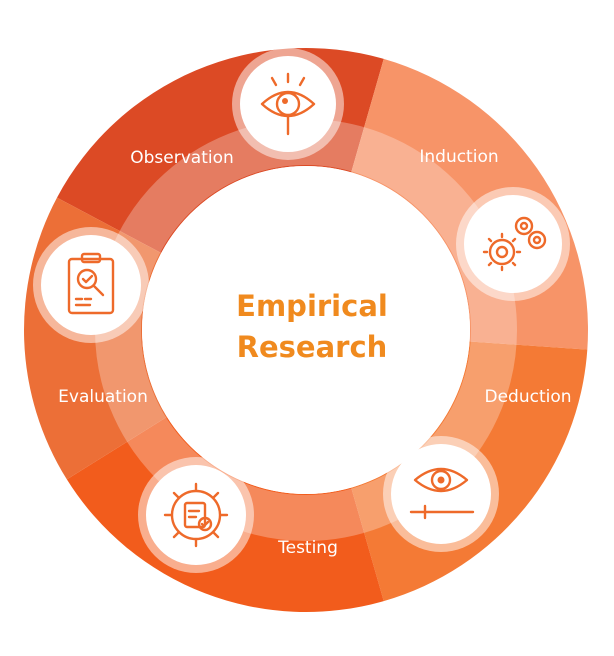 The height and width of the screenshot is (656, 614). I want to click on clipboard-checklist-icon, so click(91, 283).